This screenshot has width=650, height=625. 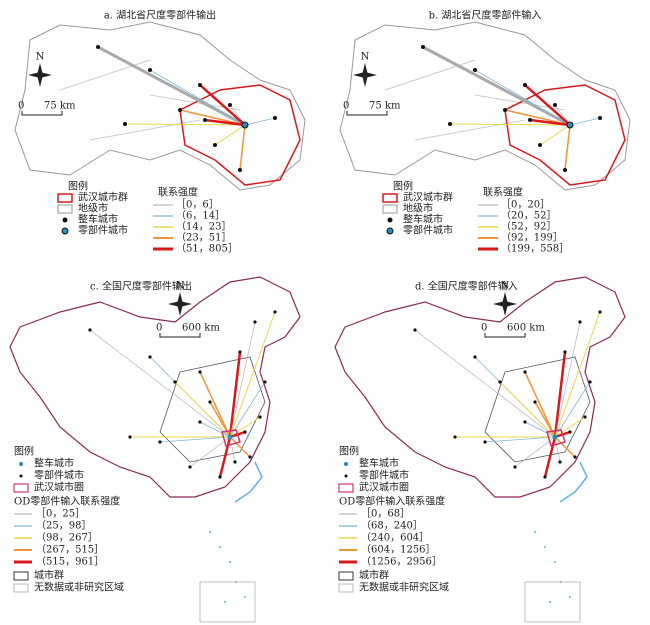 I want to click on inset-frame, so click(x=552, y=602).